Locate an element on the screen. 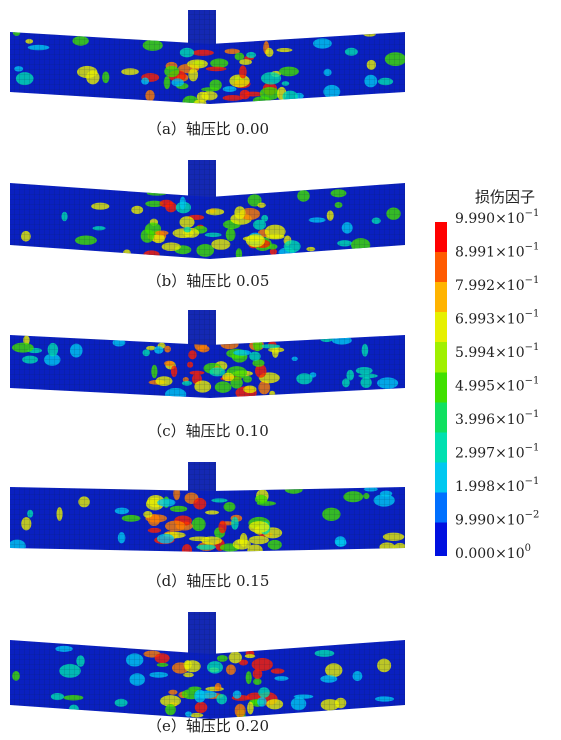 The height and width of the screenshot is (740, 561). legend-label: 6.993×10⁻¹ is located at coordinates (497, 318).